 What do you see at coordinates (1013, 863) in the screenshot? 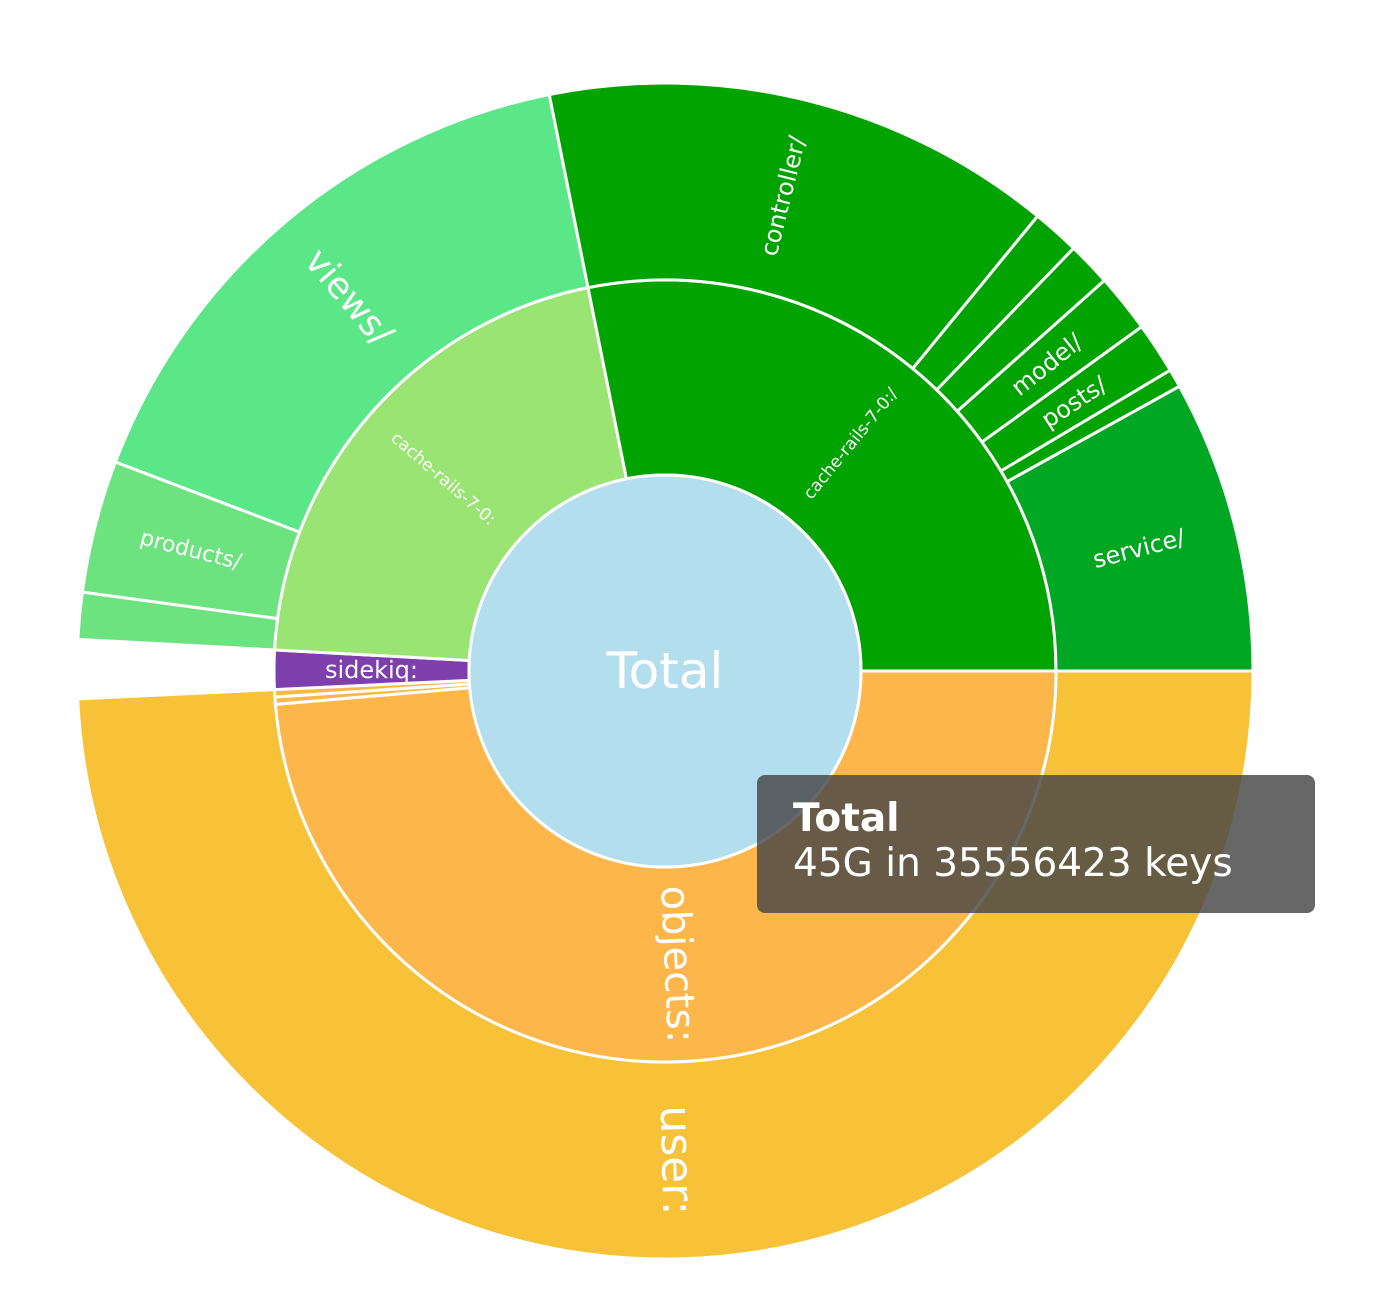
I see `tooltip-body: 45G in 35556423 keys` at bounding box center [1013, 863].